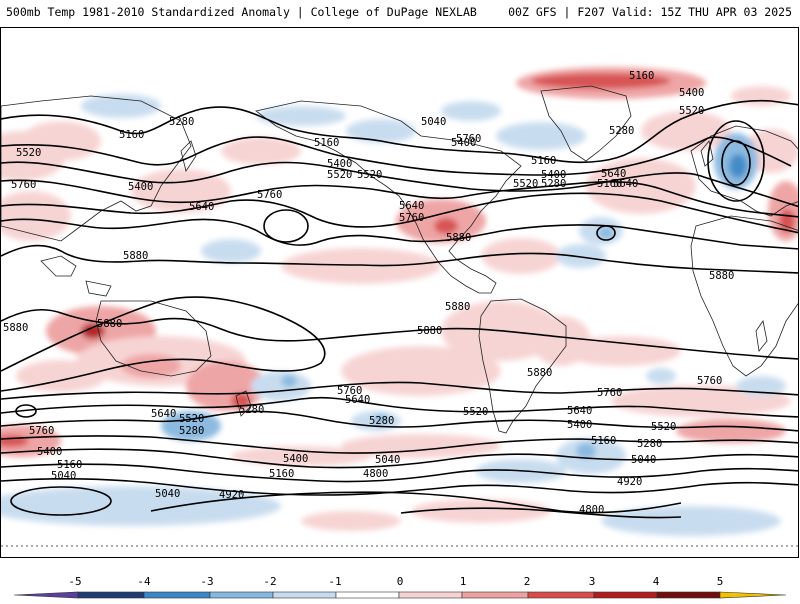 Image resolution: width=800 pixels, height=604 pixels. I want to click on colorbar-underflow-triangle, so click(46, 595).